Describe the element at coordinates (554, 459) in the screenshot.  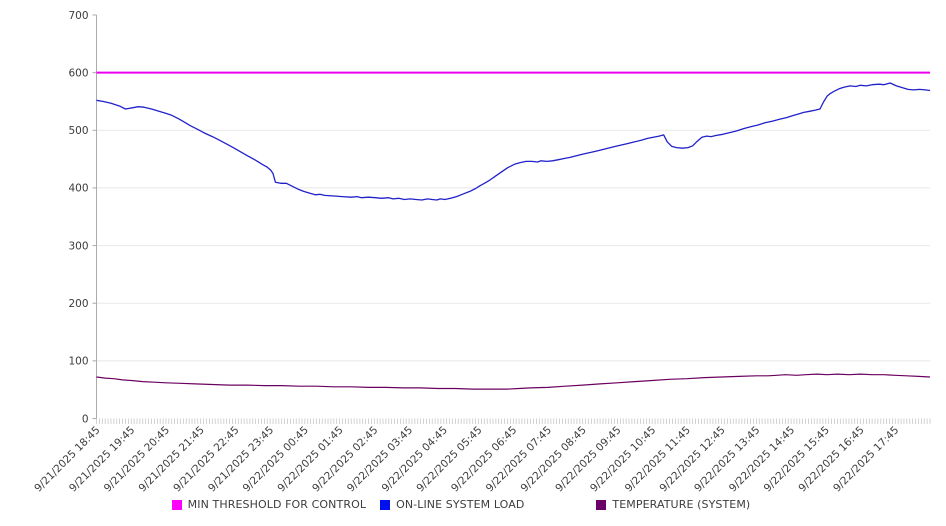
I see `x-tick-label: 9/22/2025 08:45` at that location.